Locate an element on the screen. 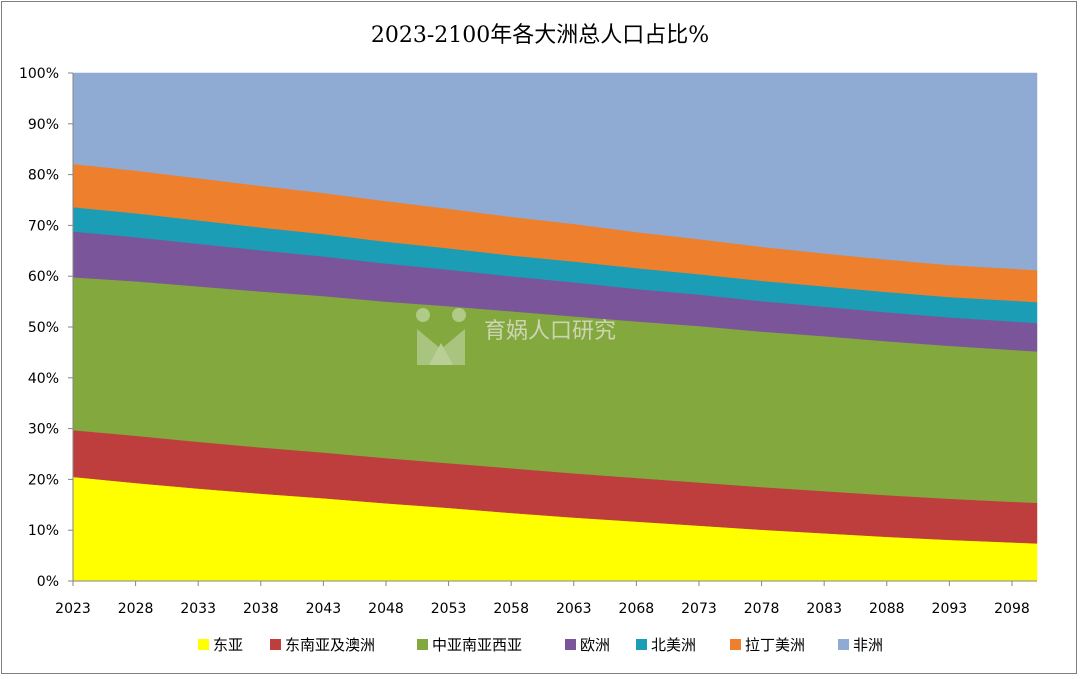  x-tick-label: 2073 is located at coordinates (699, 609).